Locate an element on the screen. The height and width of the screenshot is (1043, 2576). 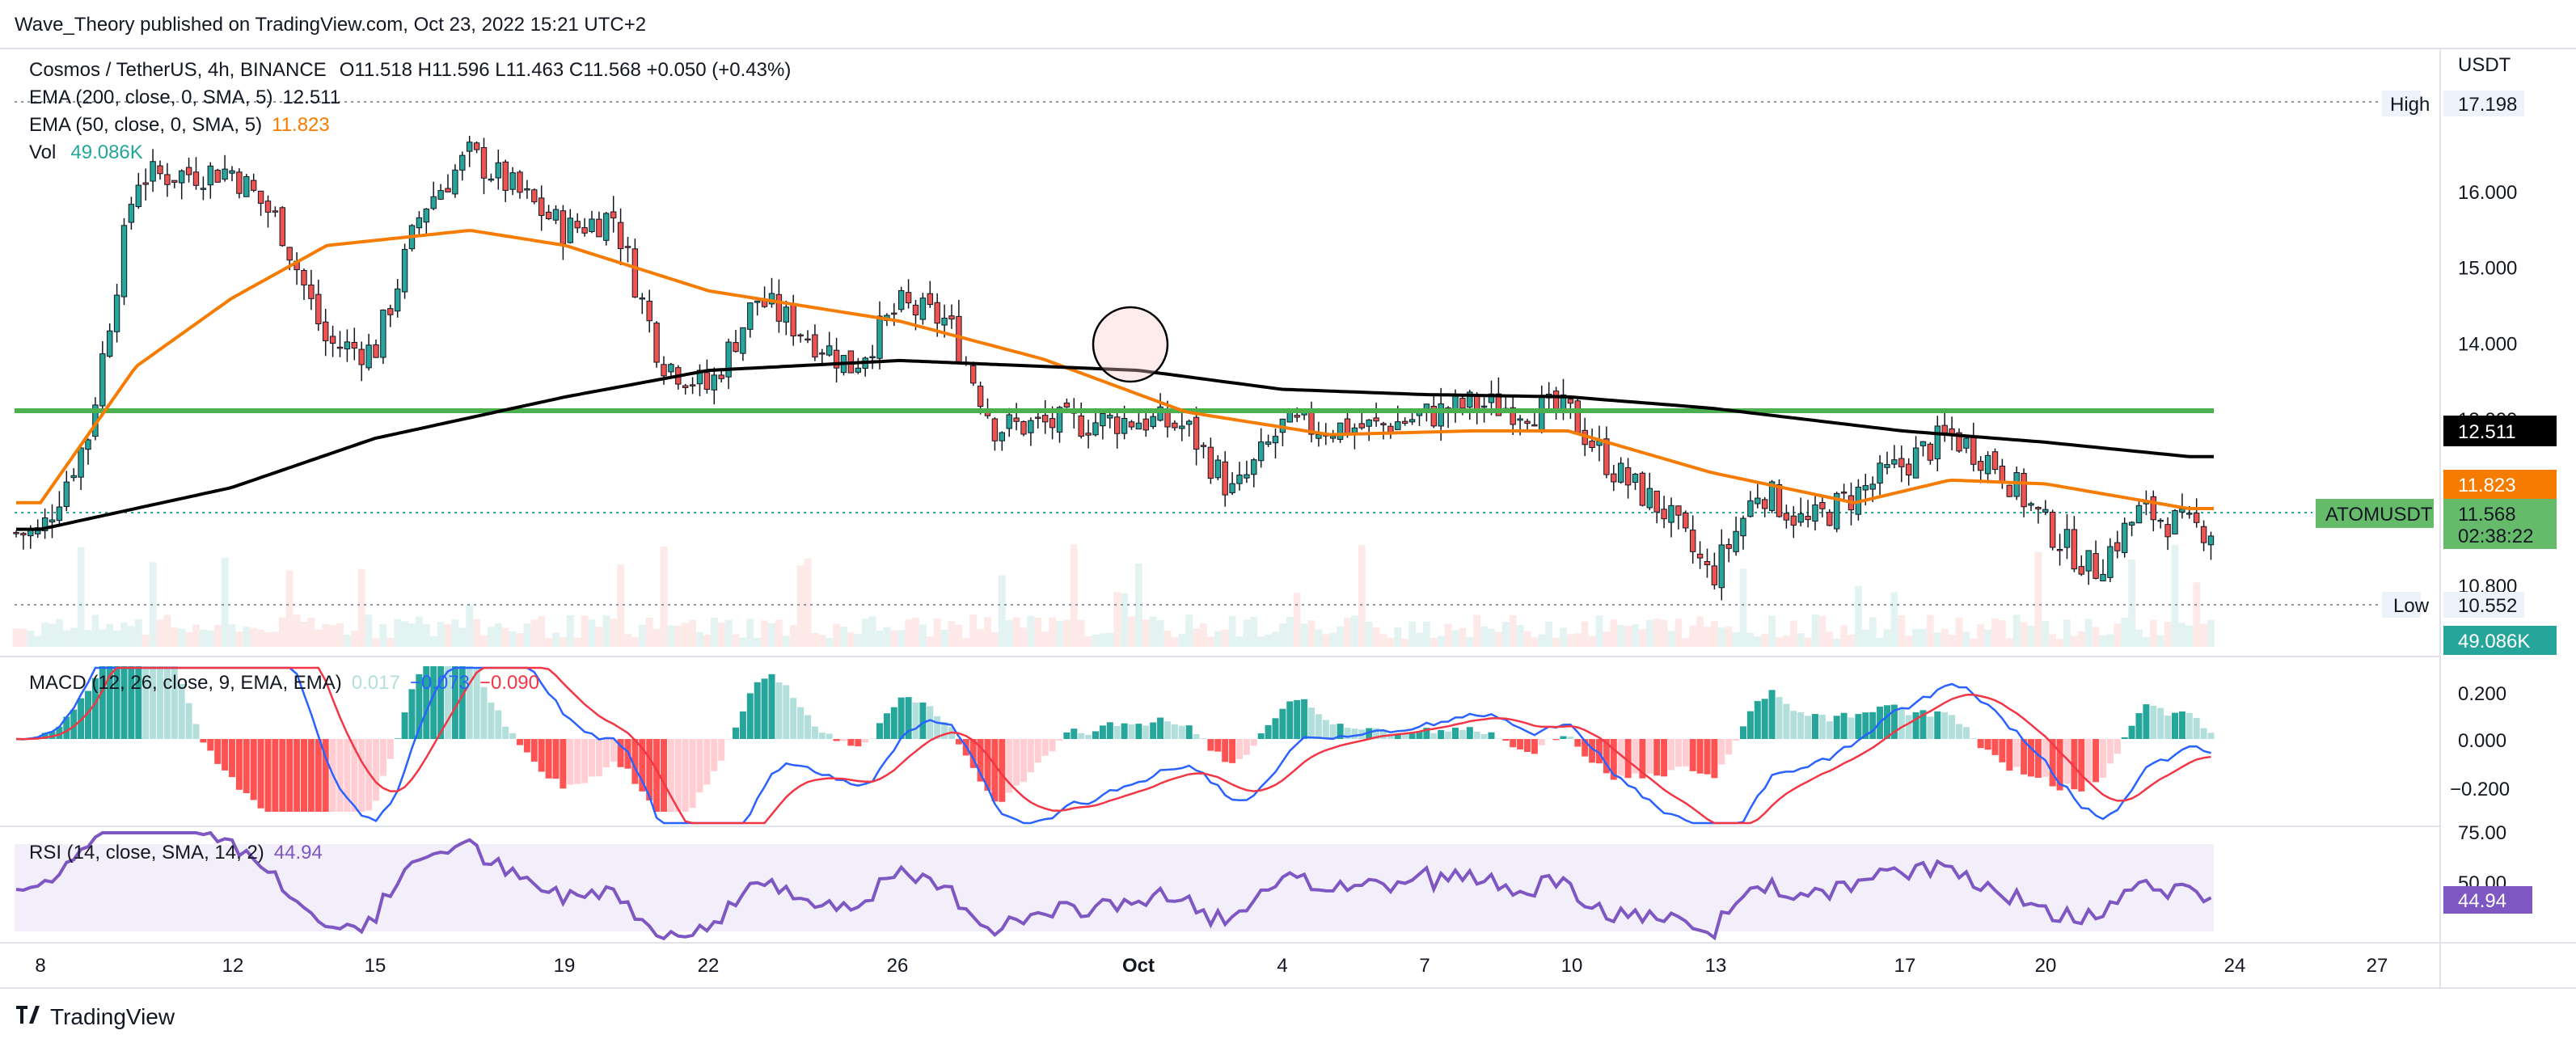
time-label-4: 4 is located at coordinates (1282, 966).